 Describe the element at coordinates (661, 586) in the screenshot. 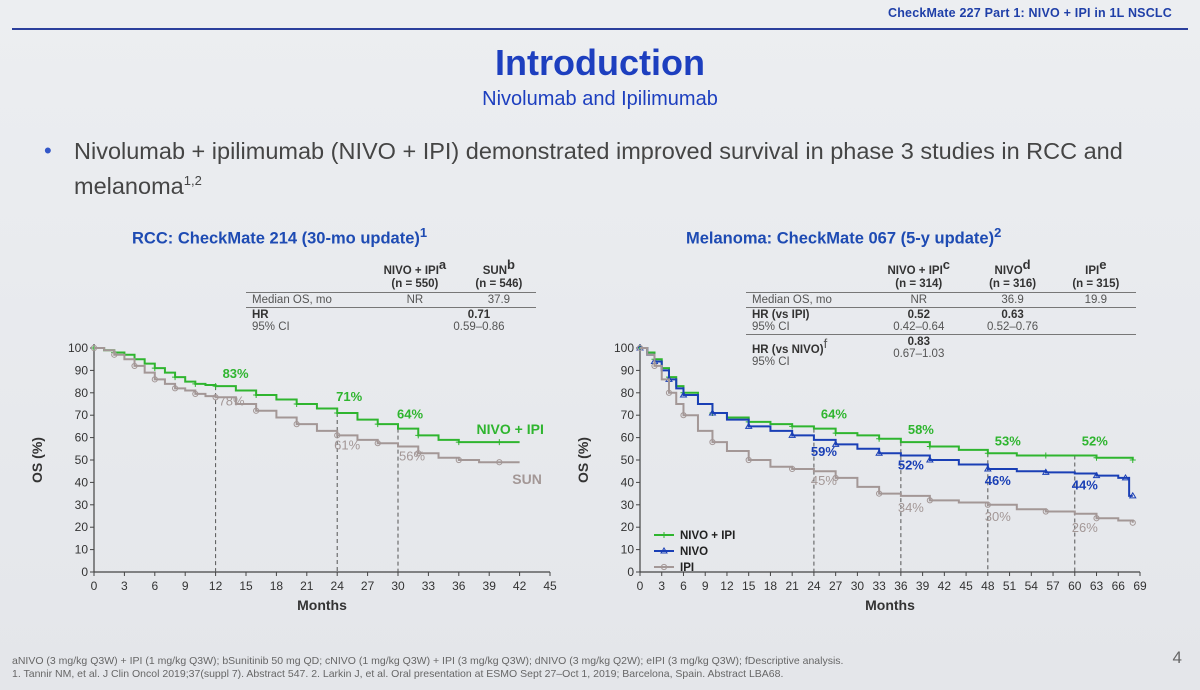

I see `x-tick-label: 3` at that location.